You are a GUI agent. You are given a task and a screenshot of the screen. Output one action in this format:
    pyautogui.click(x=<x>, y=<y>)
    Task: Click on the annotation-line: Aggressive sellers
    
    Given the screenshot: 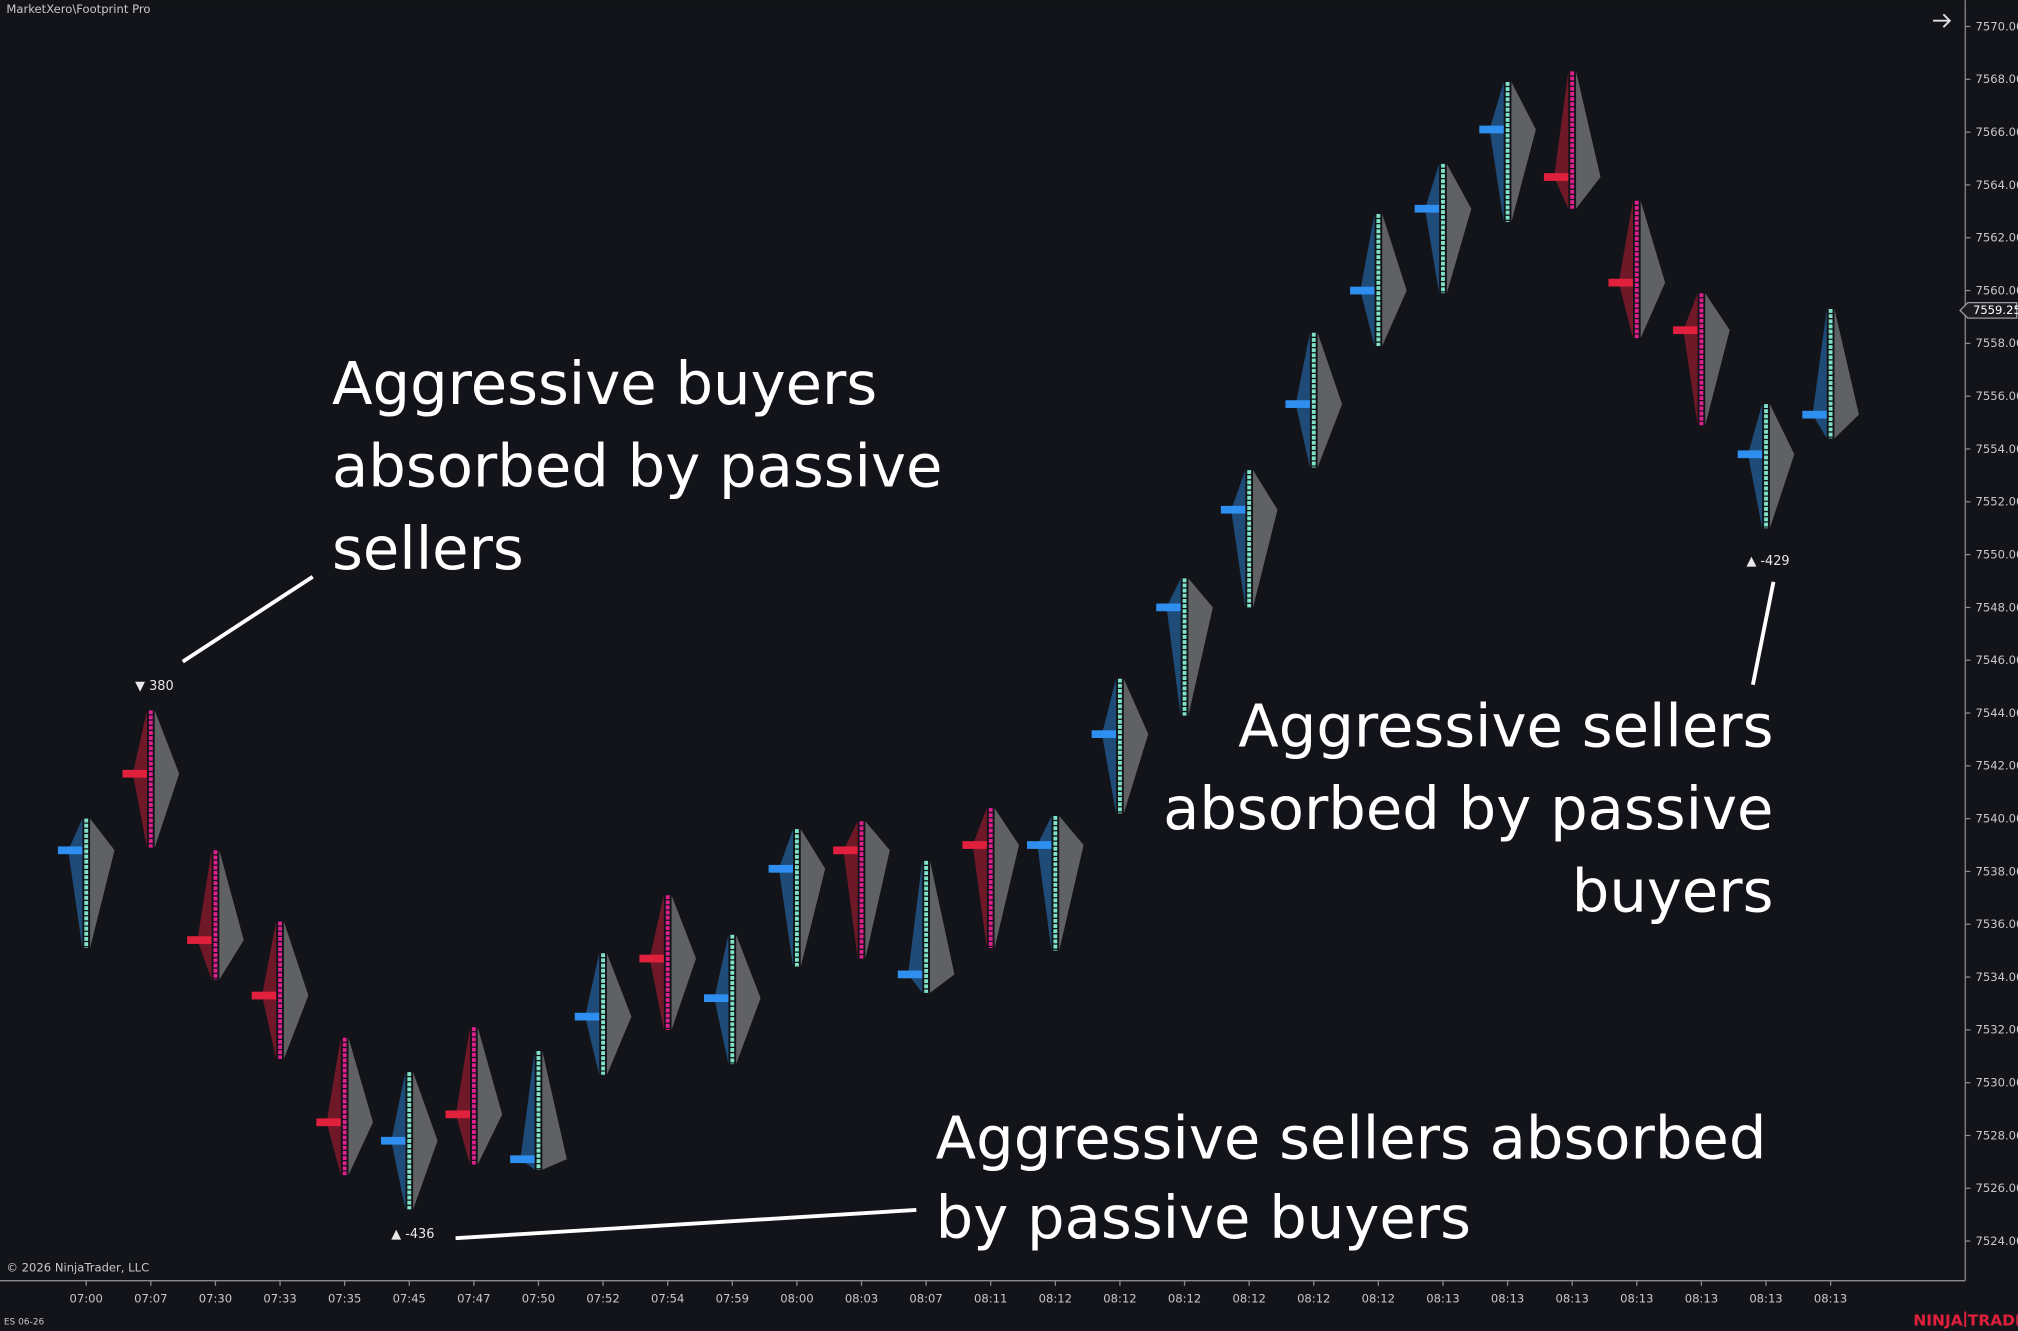 What is the action you would take?
    pyautogui.click(x=1505, y=726)
    